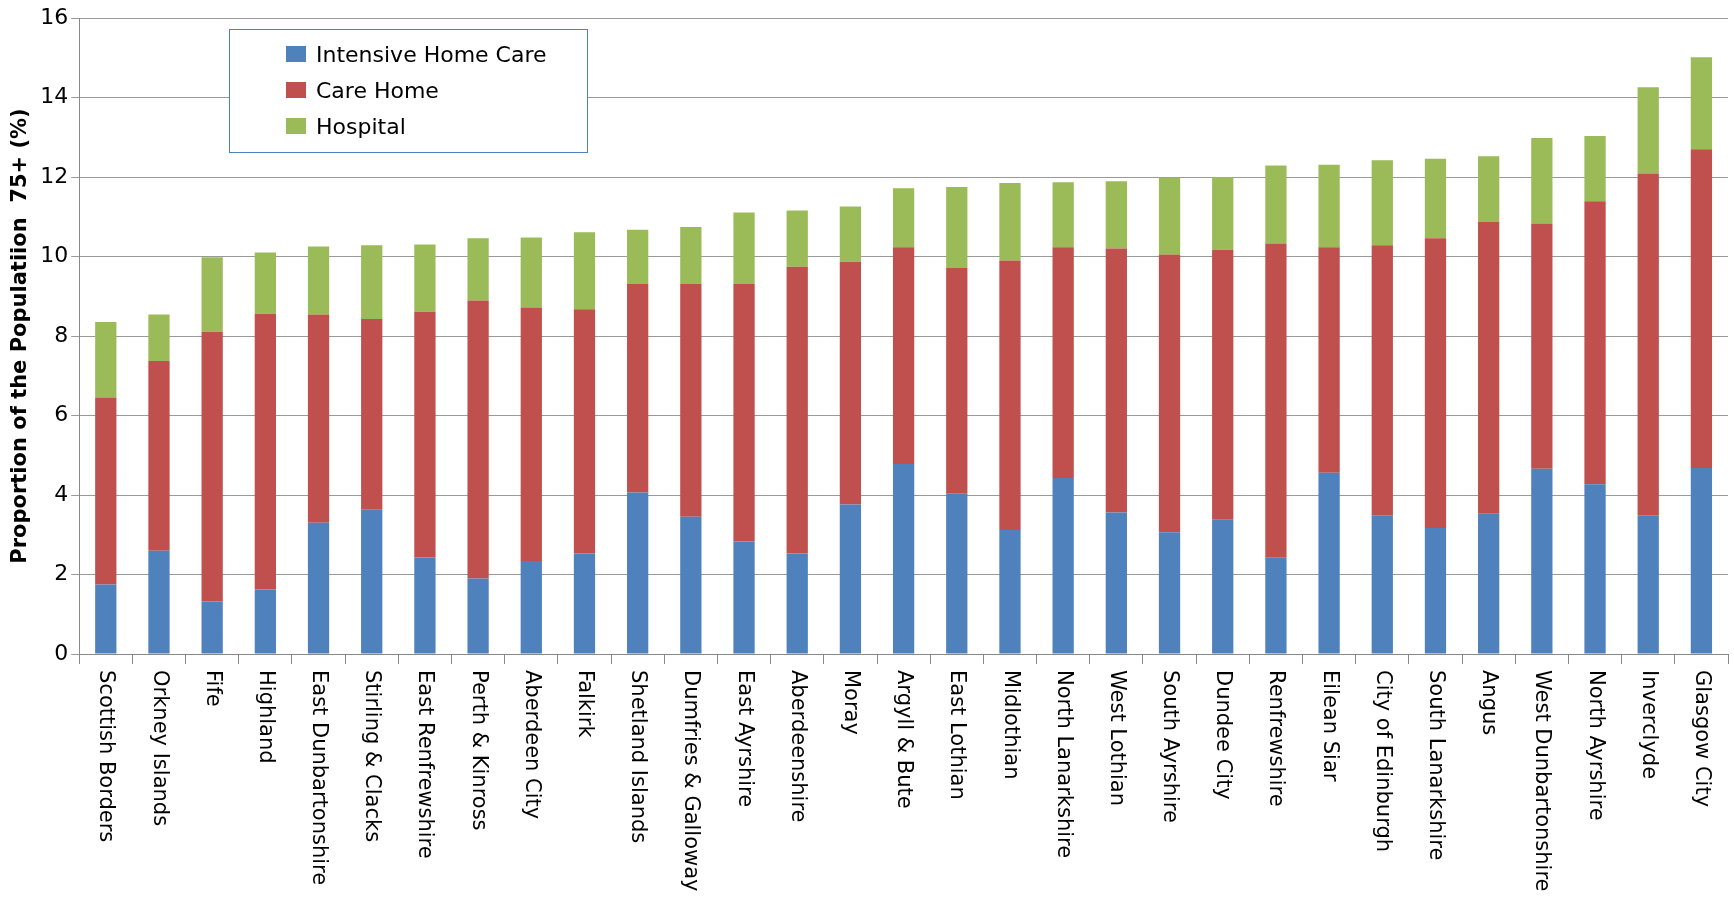  Describe the element at coordinates (1330, 726) in the screenshot. I see `x-tick-label: Eilean Siar` at that location.